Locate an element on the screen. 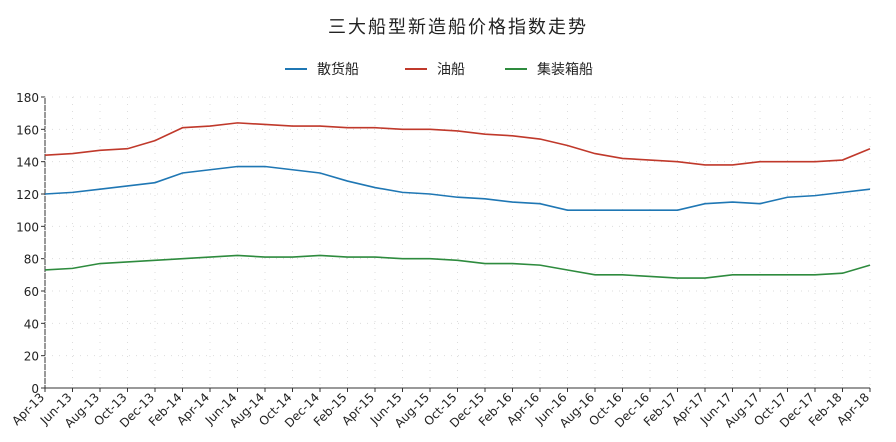 The width and height of the screenshot is (896, 442). y-tick-label: 0 is located at coordinates (35, 389).